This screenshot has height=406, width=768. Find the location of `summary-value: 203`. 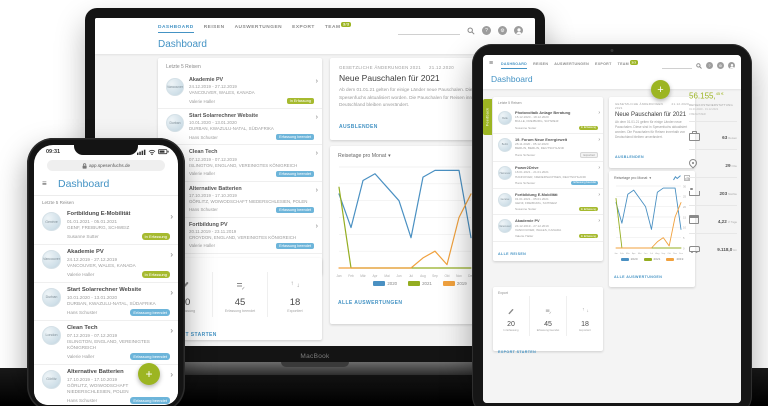

summary-value: 203 is located at coordinates (723, 194).